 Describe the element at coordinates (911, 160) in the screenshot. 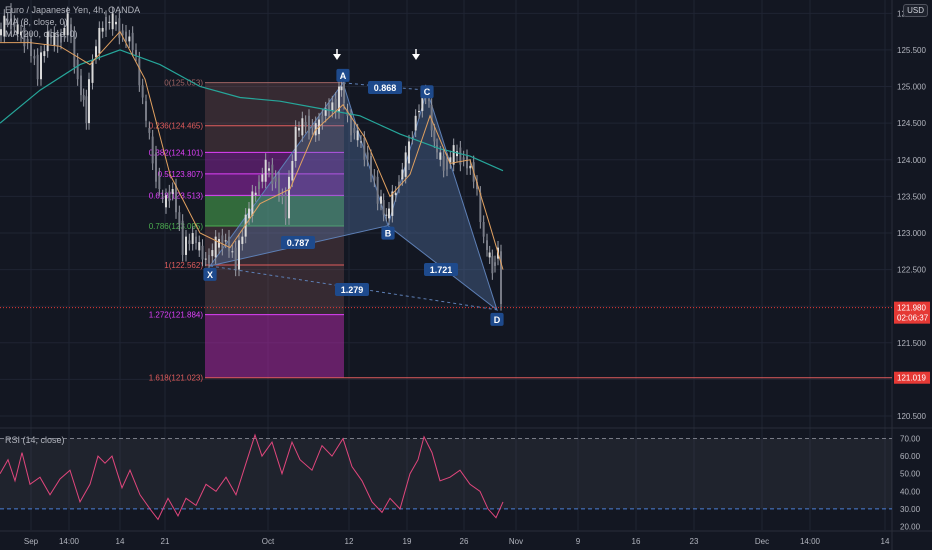

I see `price-tick-label: 124.000` at that location.